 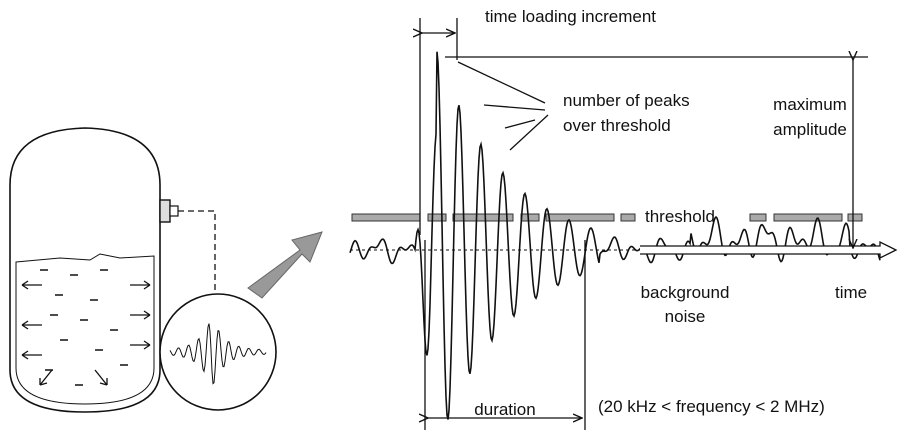 I want to click on label: threshold, so click(x=680, y=216).